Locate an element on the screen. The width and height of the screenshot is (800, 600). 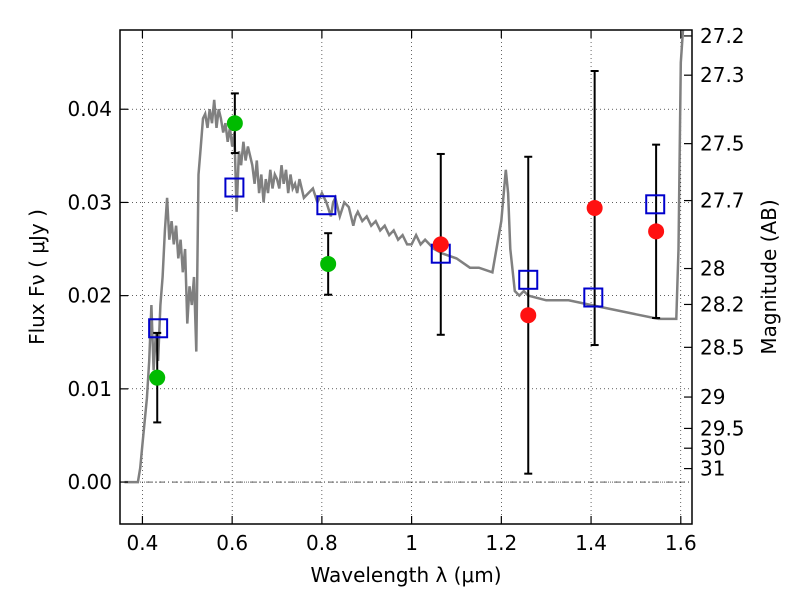
magnitude-tick-label: 27.7 is located at coordinates (722, 201).